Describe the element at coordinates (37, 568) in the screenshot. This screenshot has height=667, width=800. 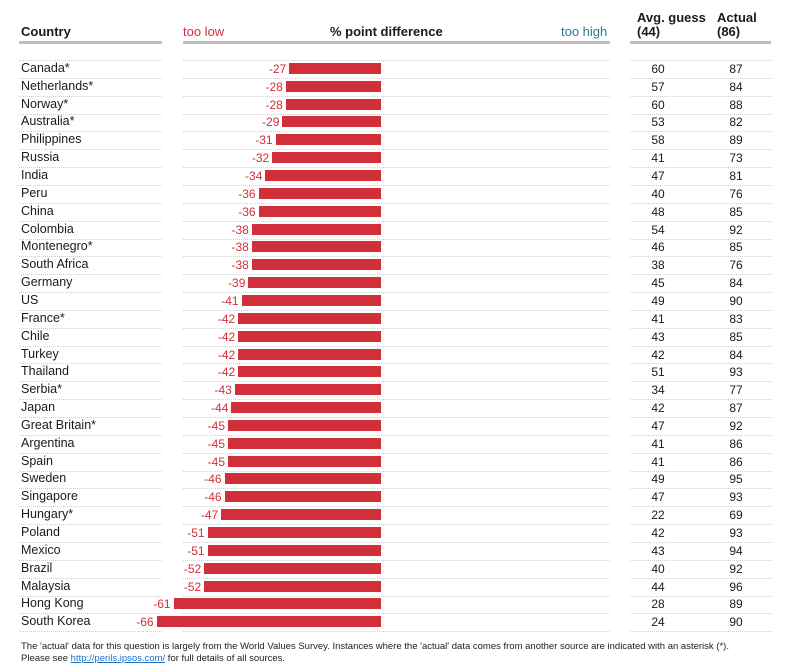
I see `country-label: Brazil` at that location.